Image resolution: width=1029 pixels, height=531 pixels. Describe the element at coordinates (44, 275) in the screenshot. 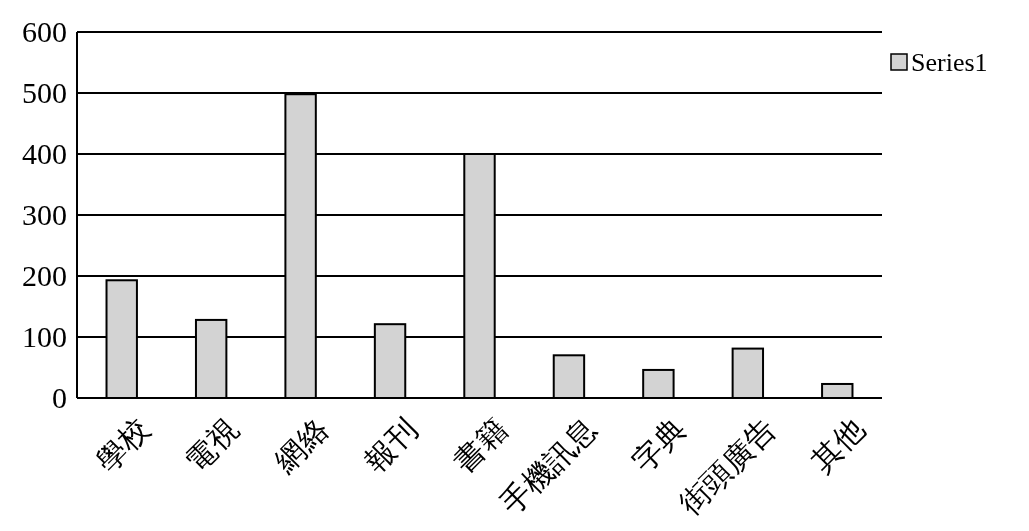

I see `y-tick-label: 200` at that location.